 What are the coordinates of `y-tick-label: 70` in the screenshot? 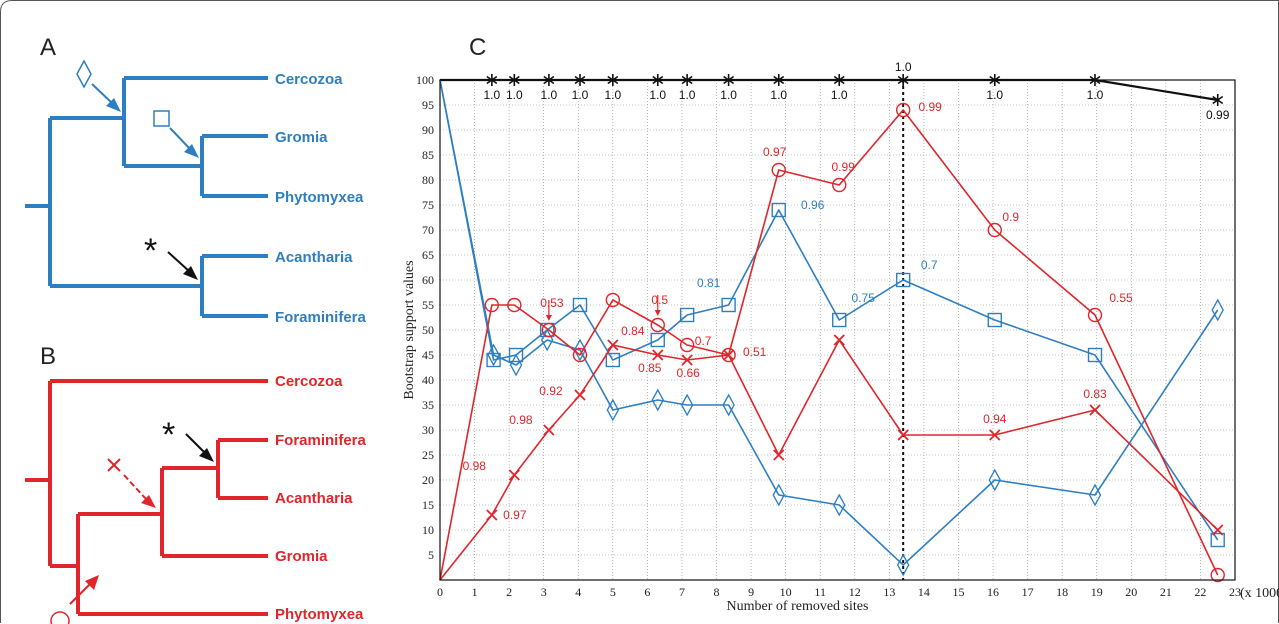 It's located at (428, 230).